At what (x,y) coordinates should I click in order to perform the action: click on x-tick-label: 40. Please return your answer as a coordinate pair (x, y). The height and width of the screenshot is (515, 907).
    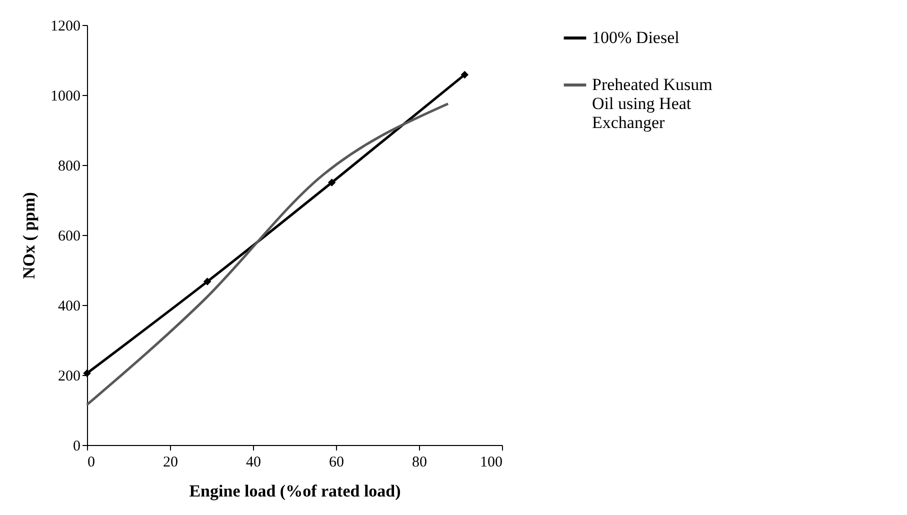
    Looking at the image, I should click on (253, 462).